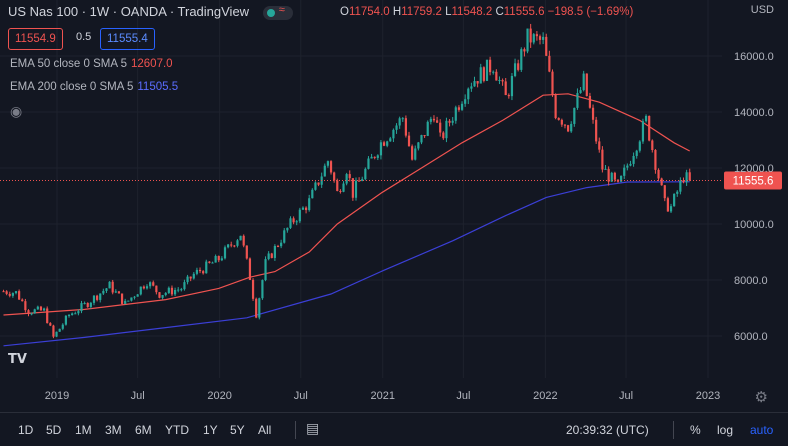 Image resolution: width=788 pixels, height=446 pixels. Describe the element at coordinates (499, 12) in the screenshot. I see `close-label: C` at that location.